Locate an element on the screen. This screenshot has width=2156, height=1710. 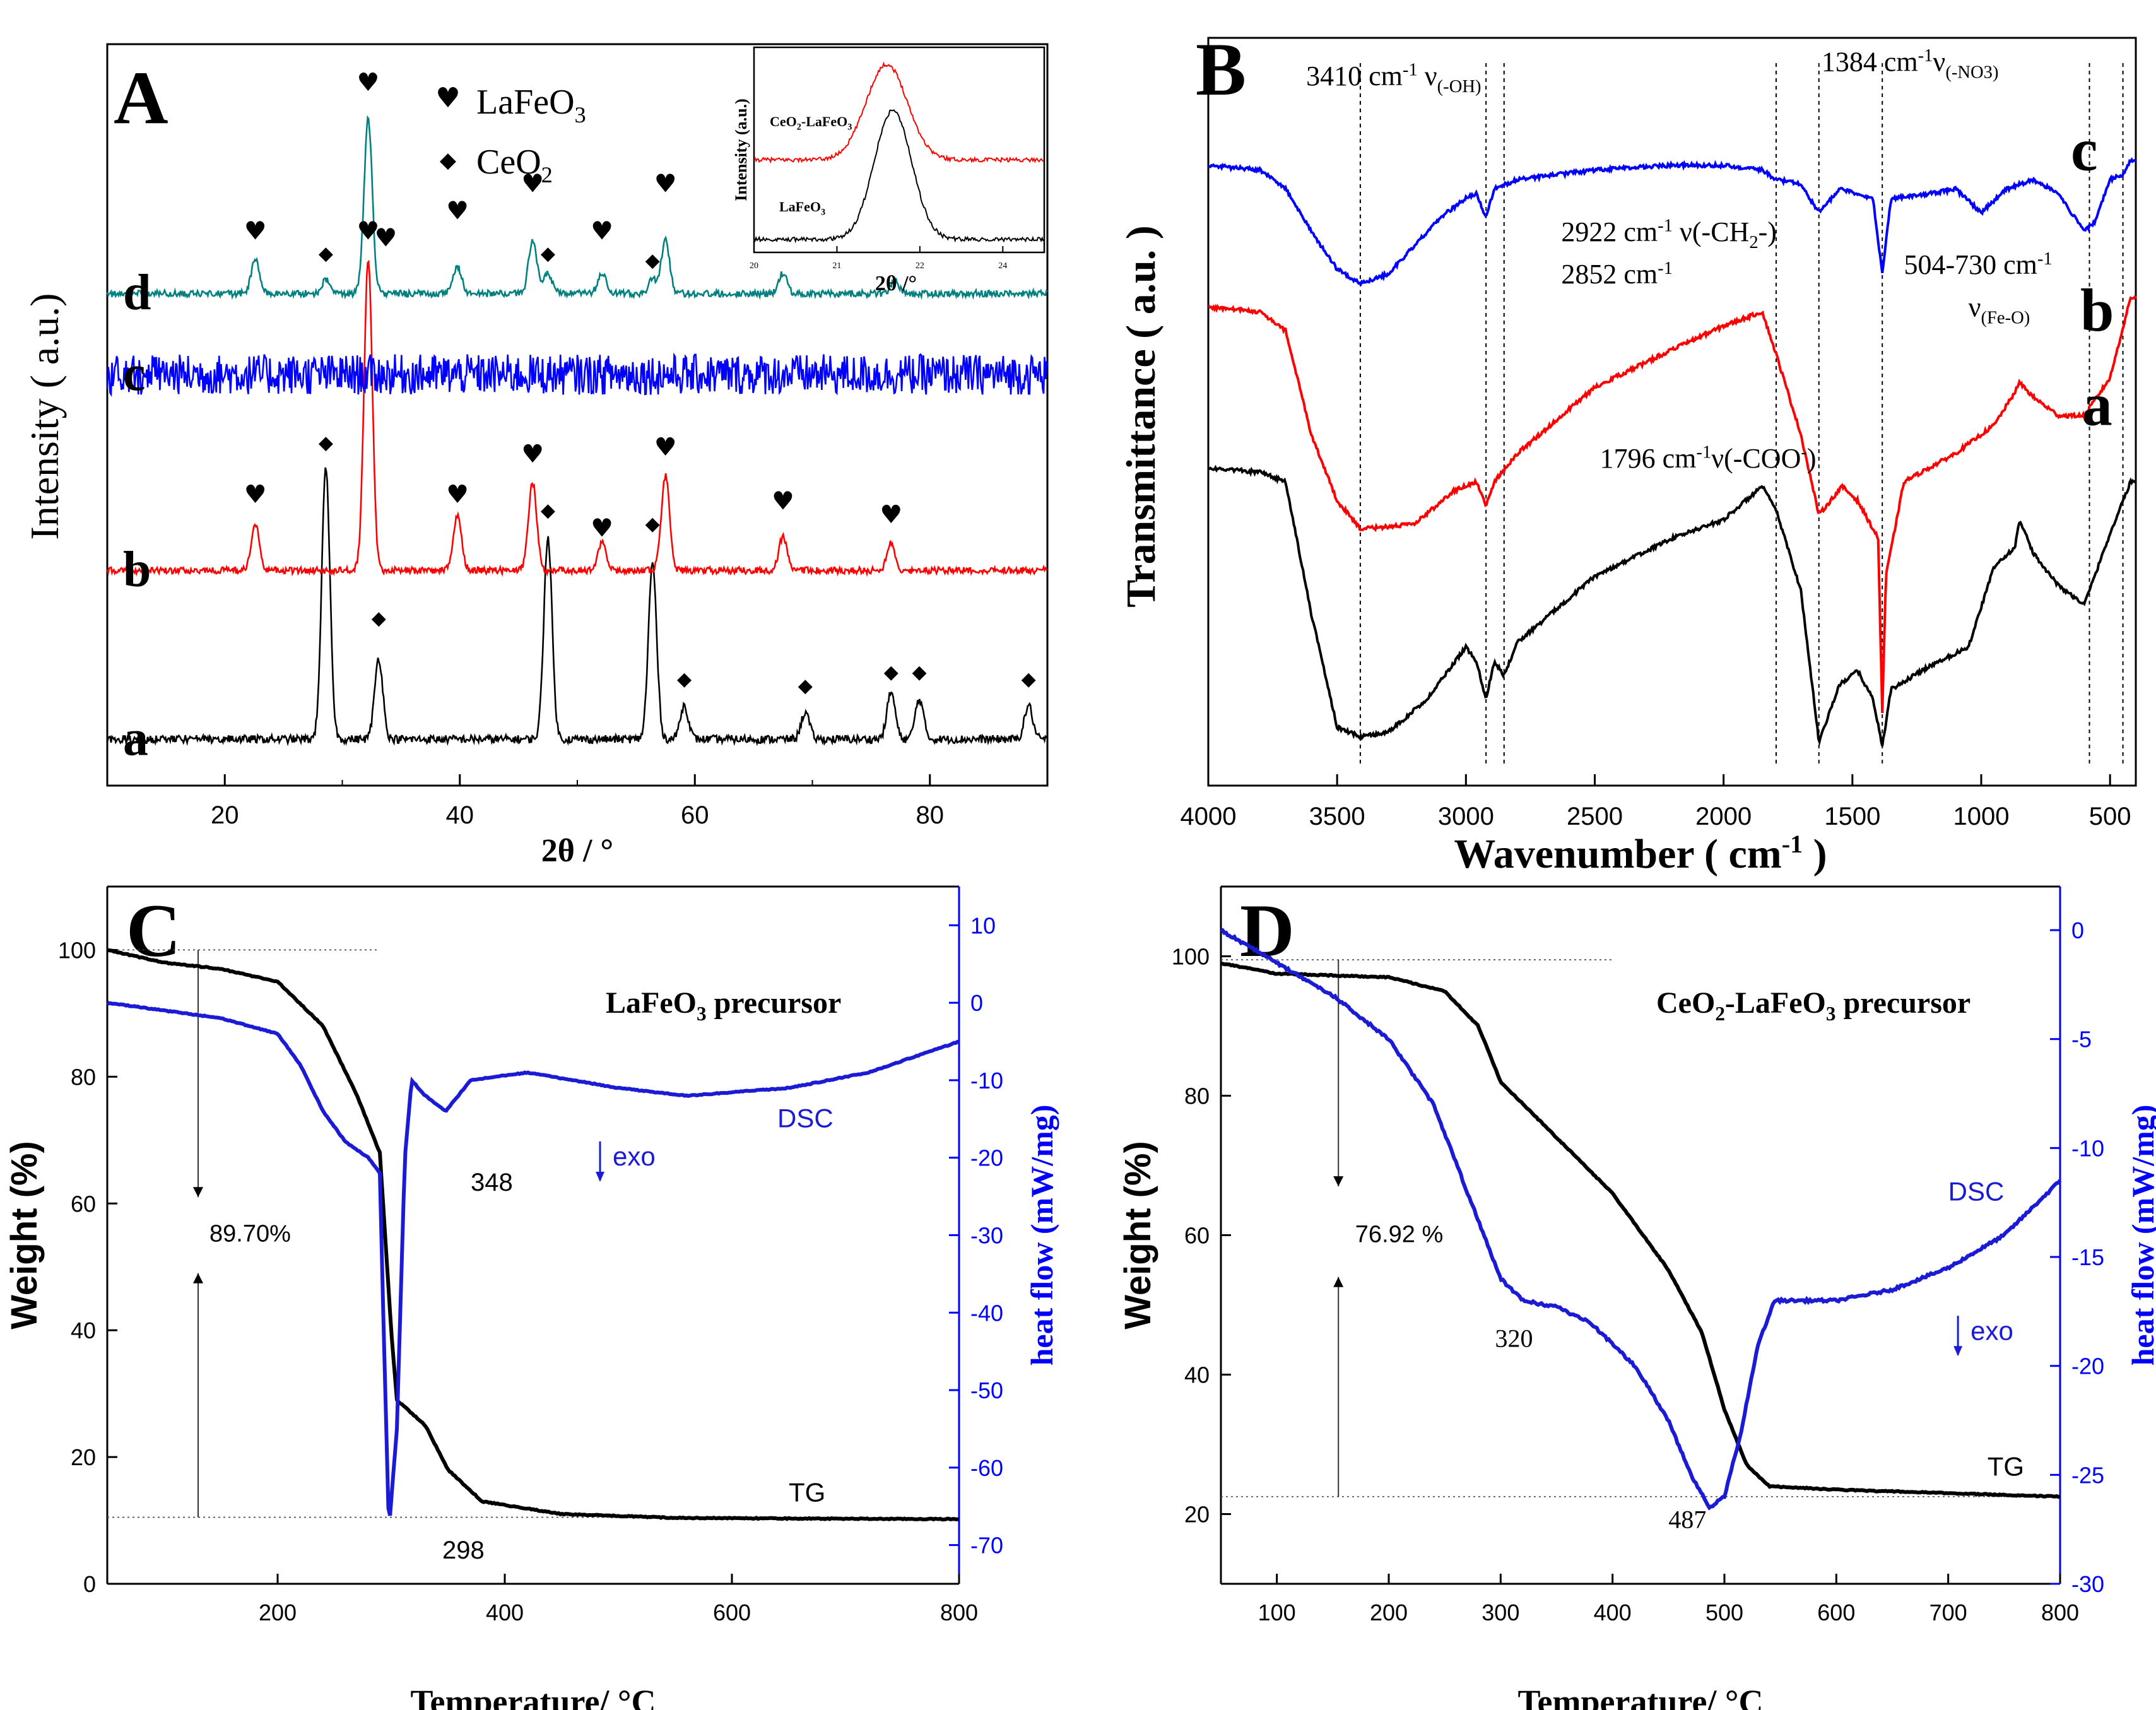
band-annotation: 2922 cm-1 ν(-CH2-) is located at coordinates (1669, 234).